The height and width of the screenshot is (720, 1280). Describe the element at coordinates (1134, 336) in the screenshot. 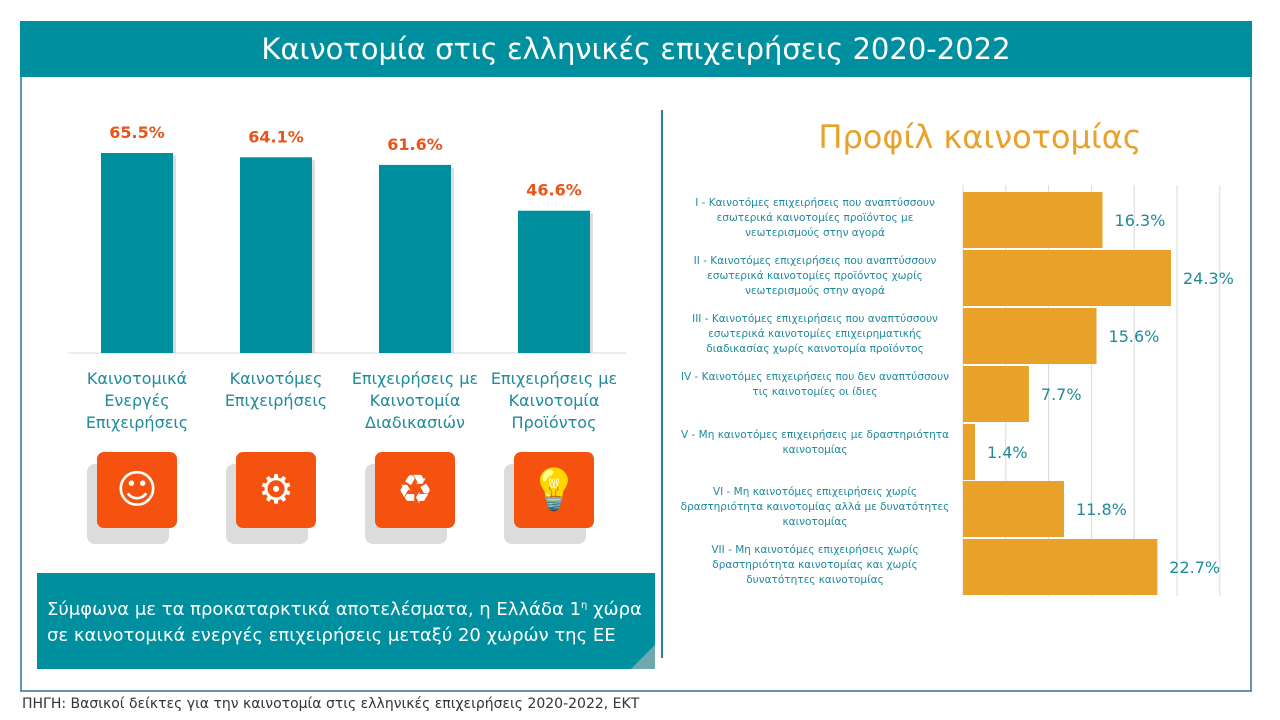

I see `profile-value-label: 15.6%` at that location.